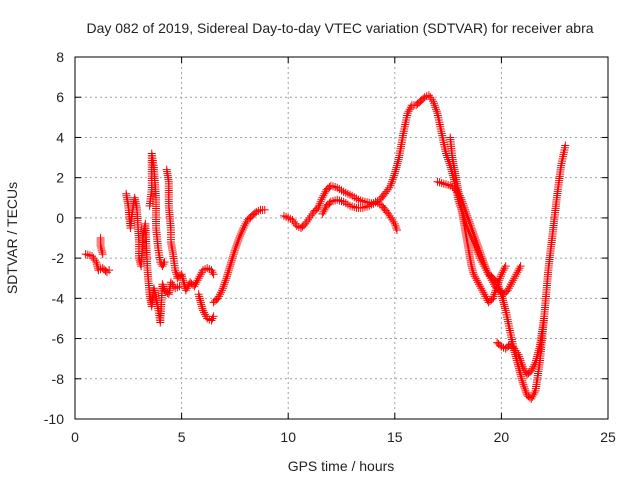 This screenshot has height=480, width=640. I want to click on y-tick-label: -10, so click(54, 419).